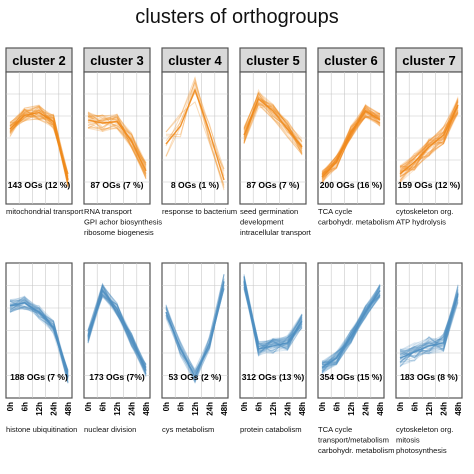 The image size is (474, 474). I want to click on bottom-row-panel: 312 OGs (13 %) protein catabolism, so click(273, 348).